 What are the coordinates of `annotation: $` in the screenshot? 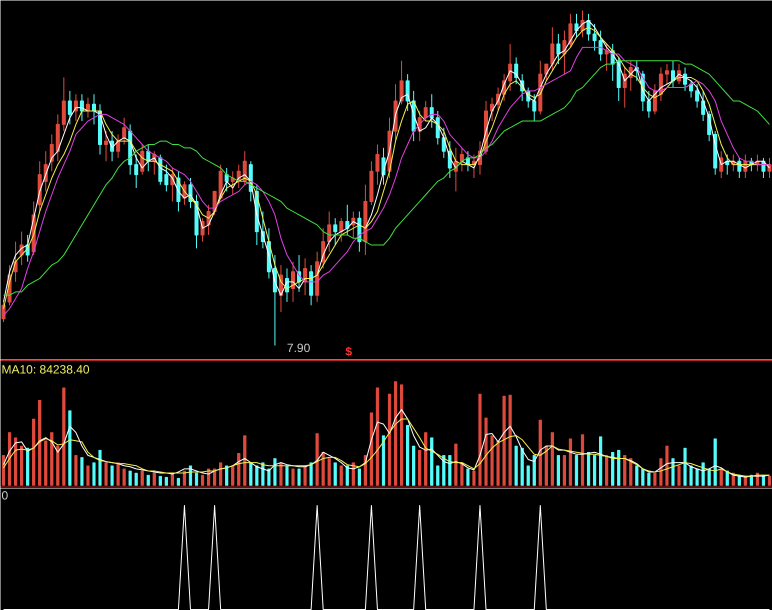 It's located at (348, 351).